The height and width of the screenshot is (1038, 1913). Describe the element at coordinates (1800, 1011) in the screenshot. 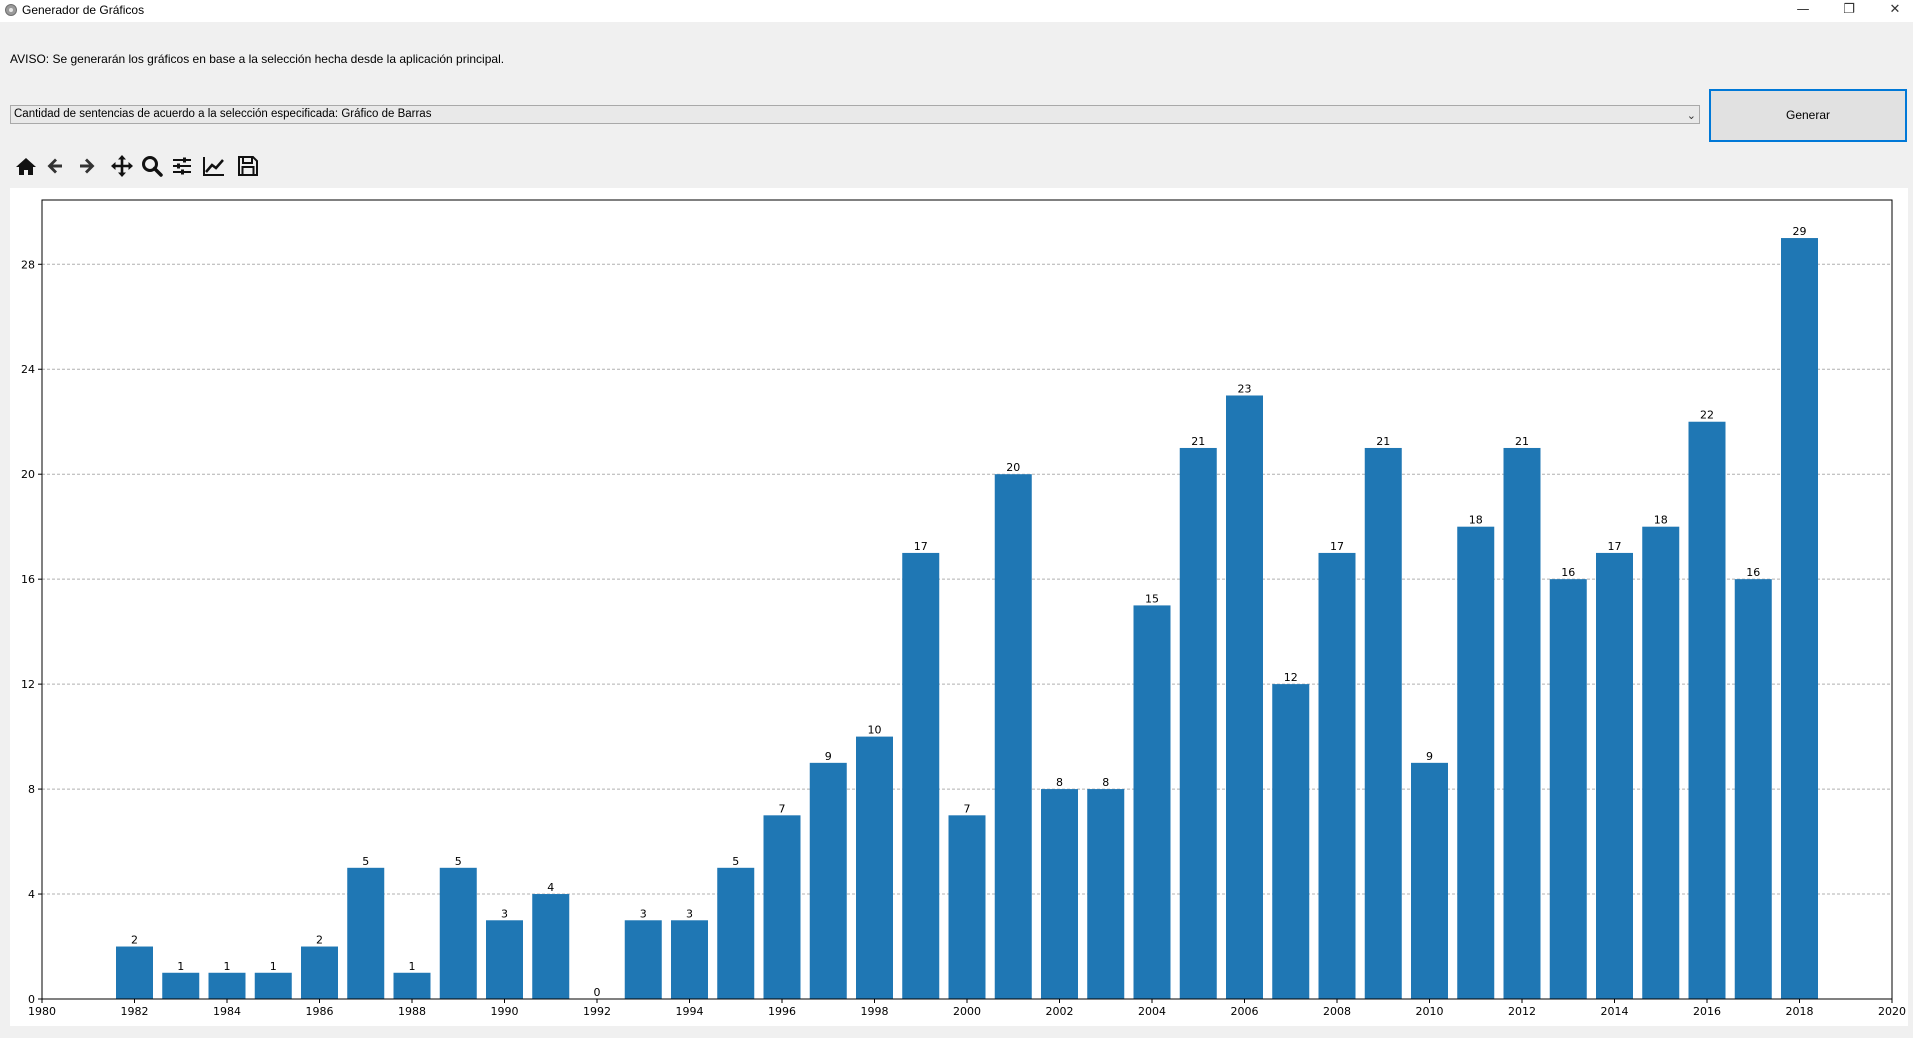

I see `x-tick-label: 2018` at that location.